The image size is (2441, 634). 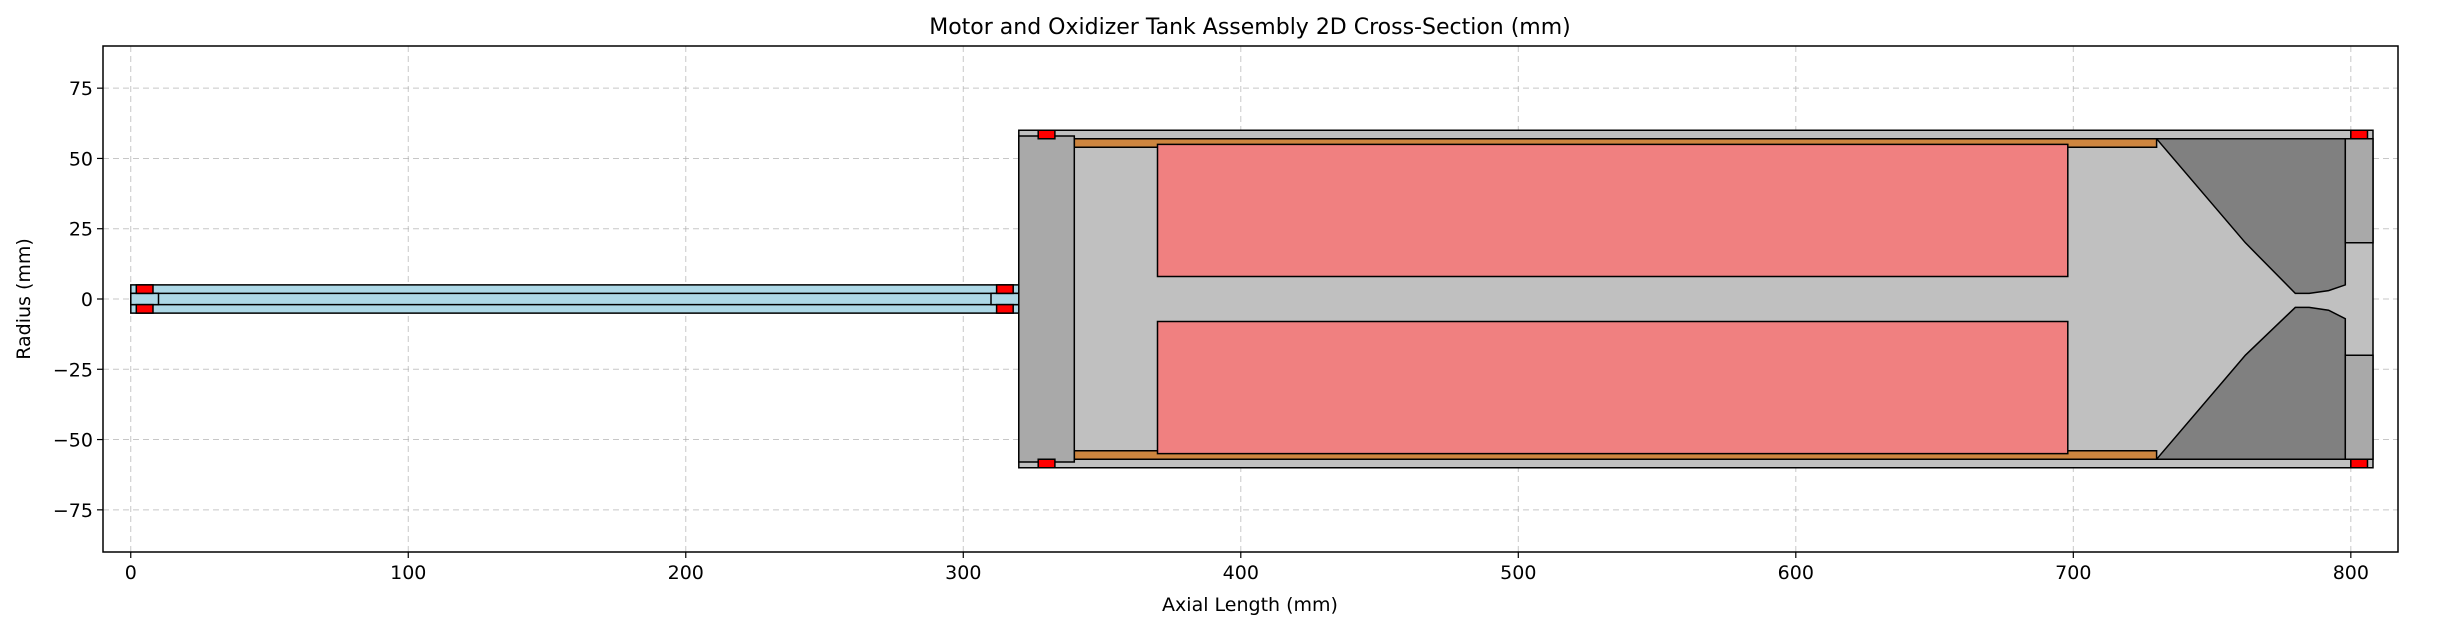 I want to click on x-tick-label-0: 0, so click(x=131, y=573).